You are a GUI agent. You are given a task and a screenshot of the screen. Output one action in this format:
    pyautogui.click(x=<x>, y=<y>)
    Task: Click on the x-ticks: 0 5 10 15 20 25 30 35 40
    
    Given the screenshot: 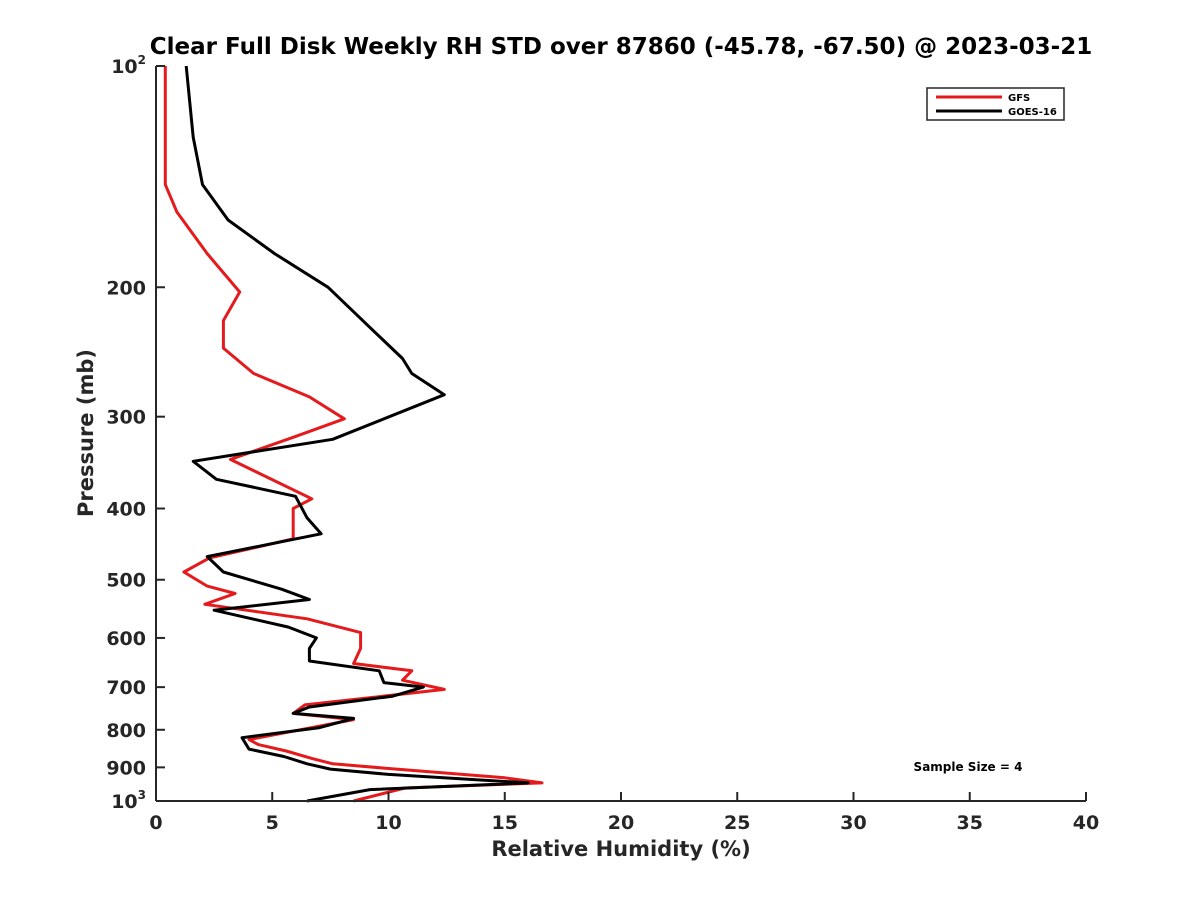 What is the action you would take?
    pyautogui.click(x=624, y=813)
    